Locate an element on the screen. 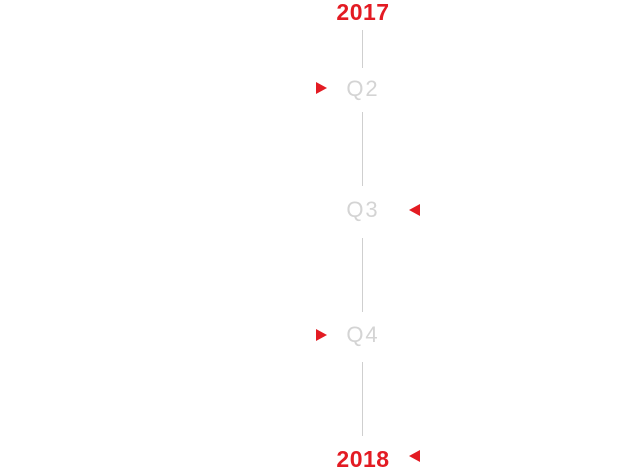  timeline-year-end: 2018 is located at coordinates (363, 459).